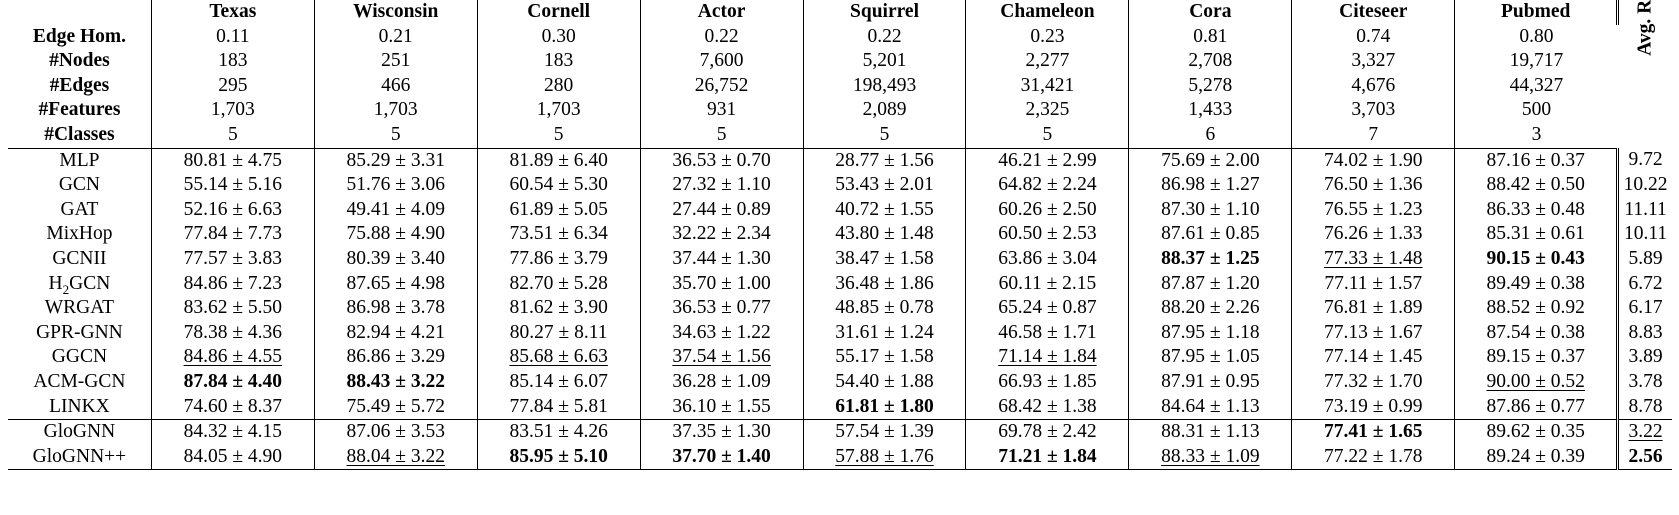  I want to click on method-name: LINKX, so click(79, 406).